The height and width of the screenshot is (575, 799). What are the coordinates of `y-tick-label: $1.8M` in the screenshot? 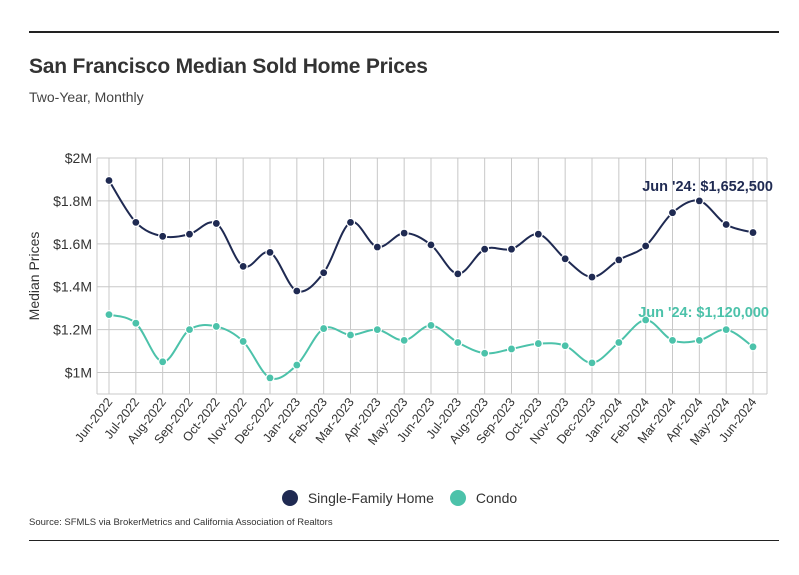 It's located at (72, 201).